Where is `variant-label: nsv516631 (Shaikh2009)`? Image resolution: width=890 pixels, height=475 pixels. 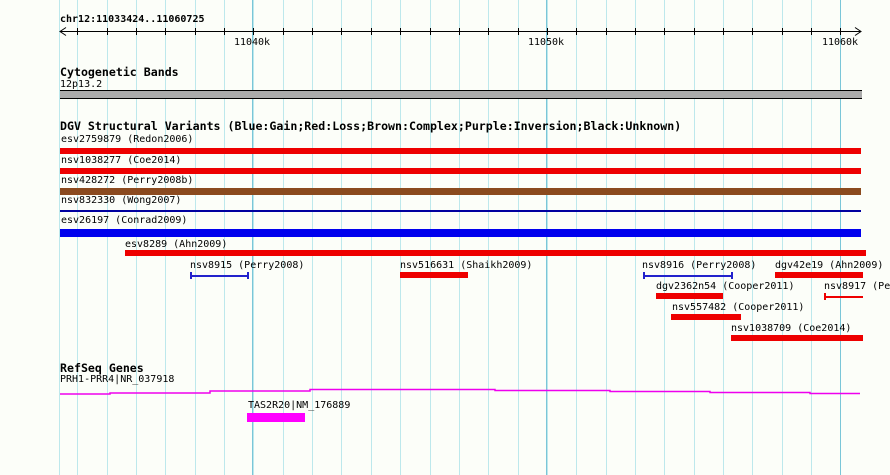
variant-label: nsv516631 (Shaikh2009) is located at coordinates (466, 265).